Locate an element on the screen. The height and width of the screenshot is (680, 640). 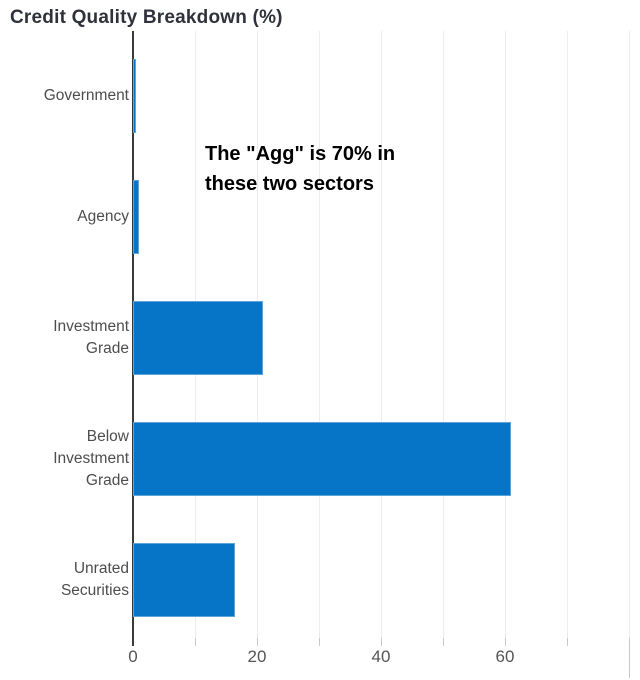
category-label: Below Investment Grade is located at coordinates (64, 459).